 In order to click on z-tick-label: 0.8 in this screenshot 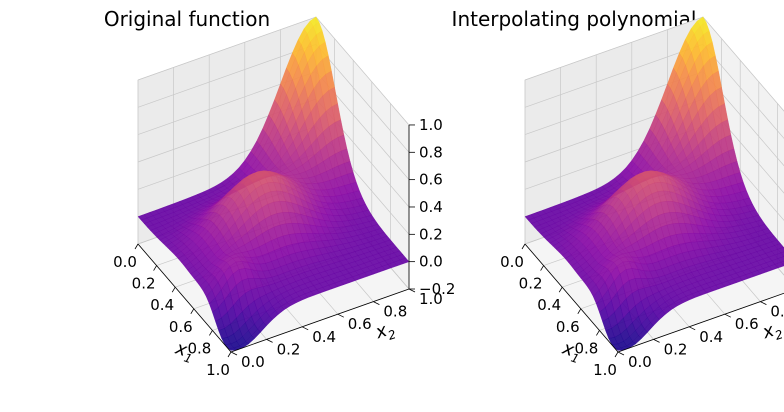, I will do `click(431, 152)`.